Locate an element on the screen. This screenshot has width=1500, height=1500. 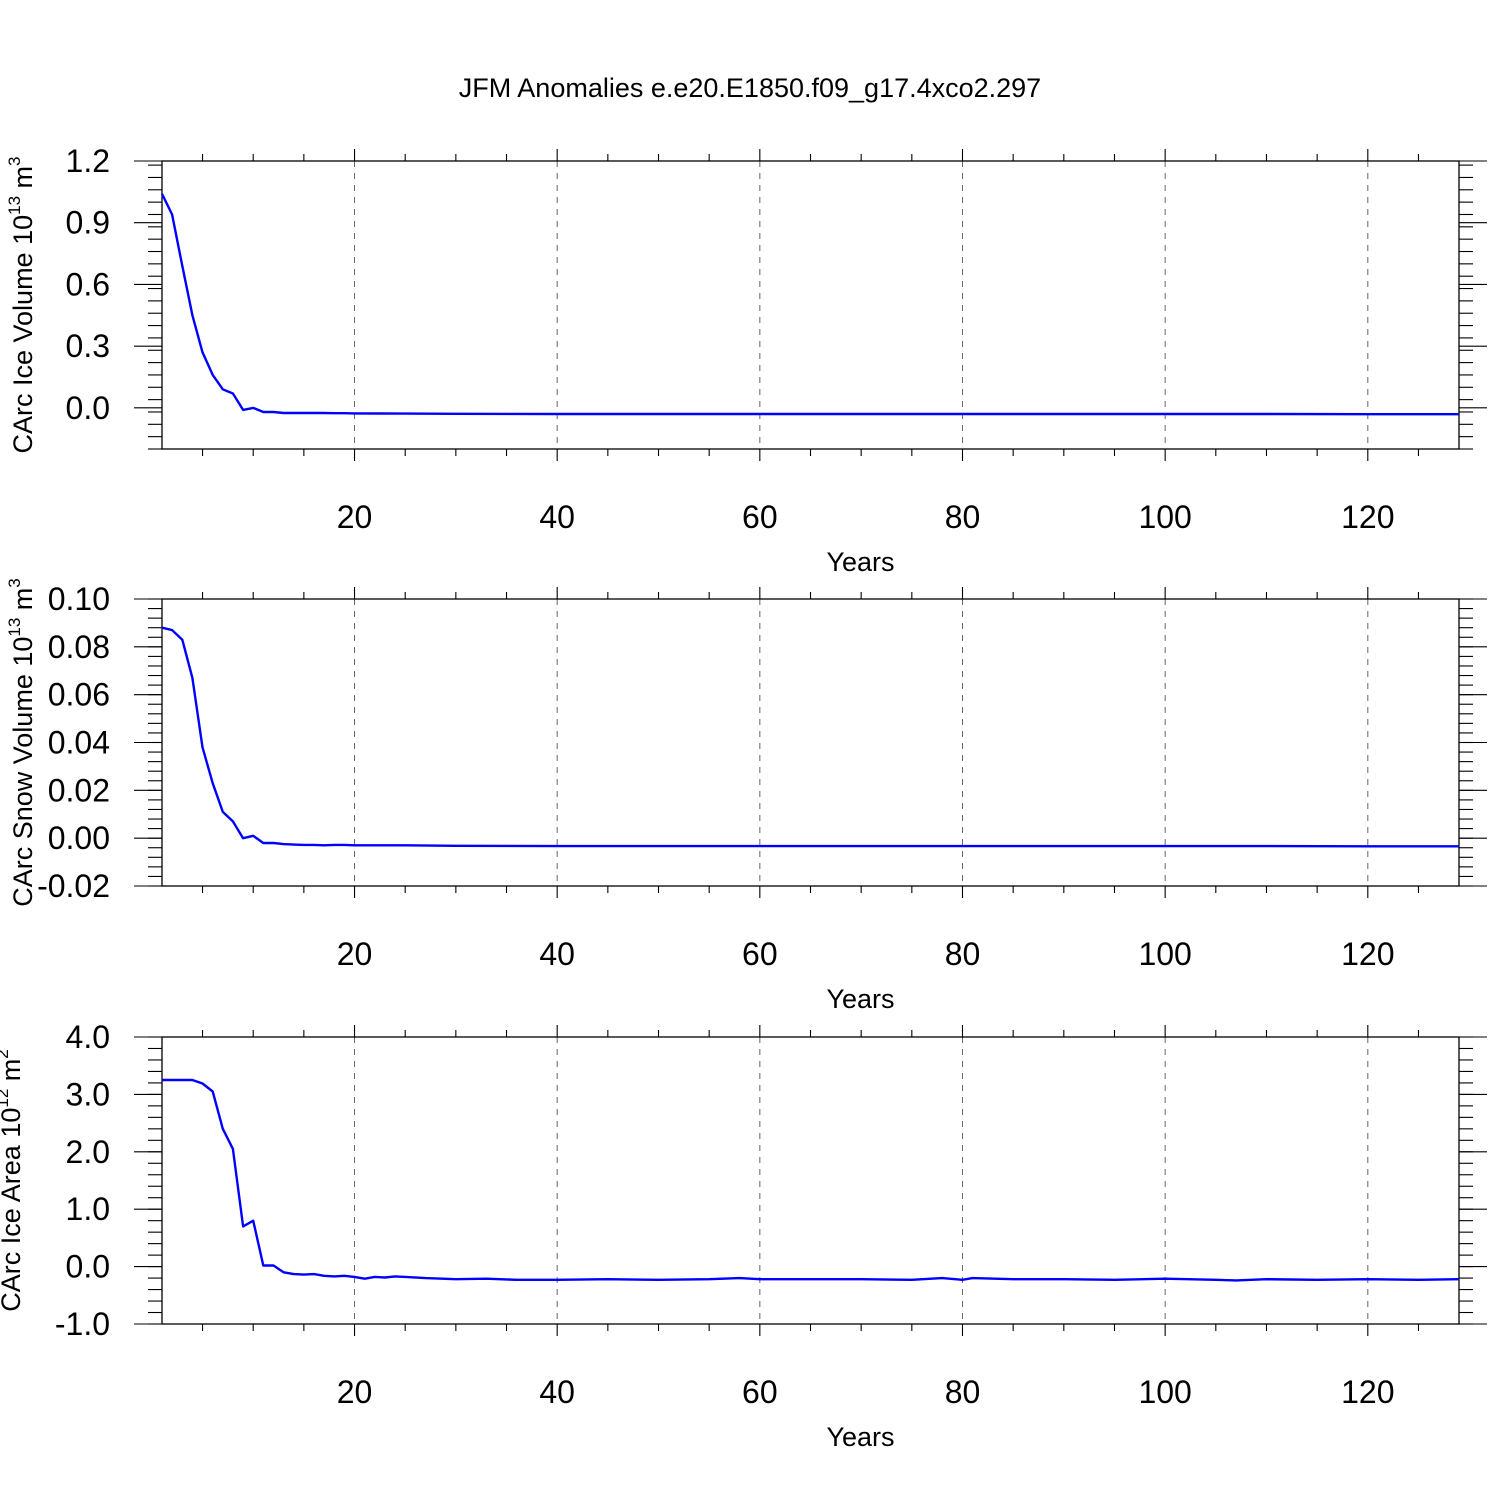
y-tick-label: 4.0 is located at coordinates (88, 1037).